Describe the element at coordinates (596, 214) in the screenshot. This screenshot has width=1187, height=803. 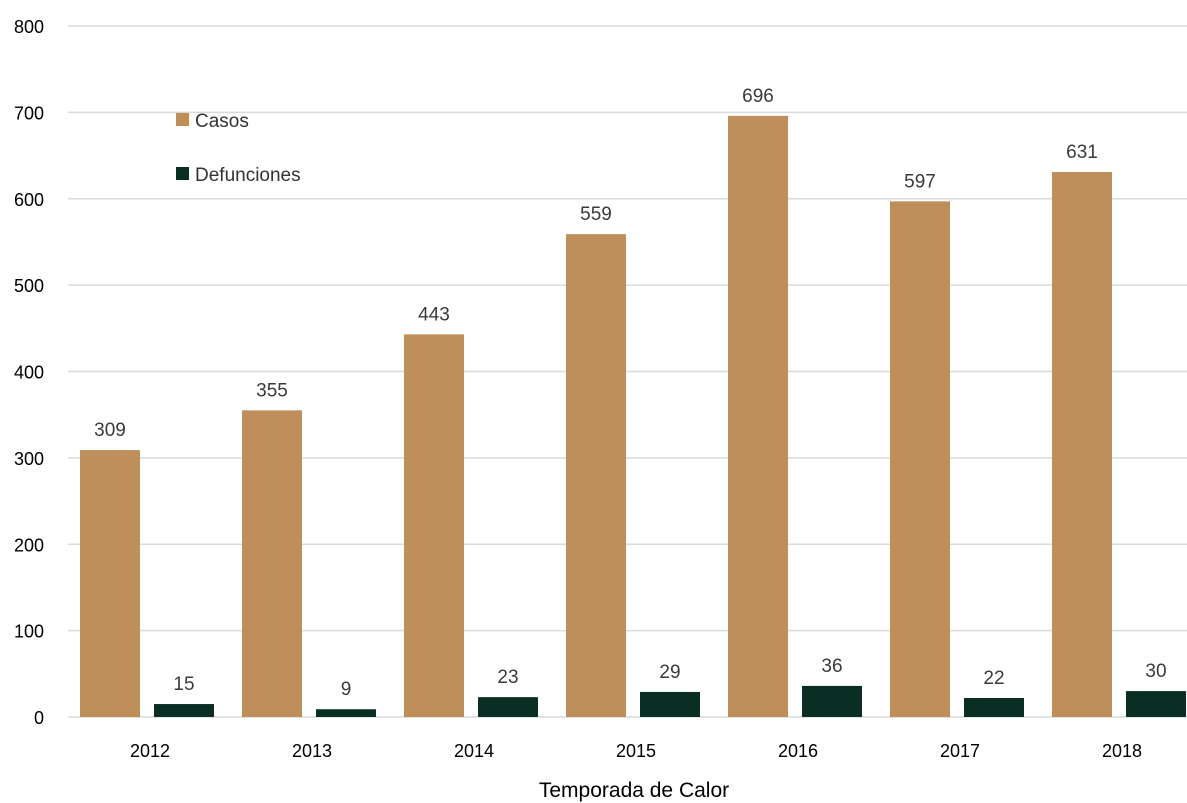
I see `data-label: 559` at that location.